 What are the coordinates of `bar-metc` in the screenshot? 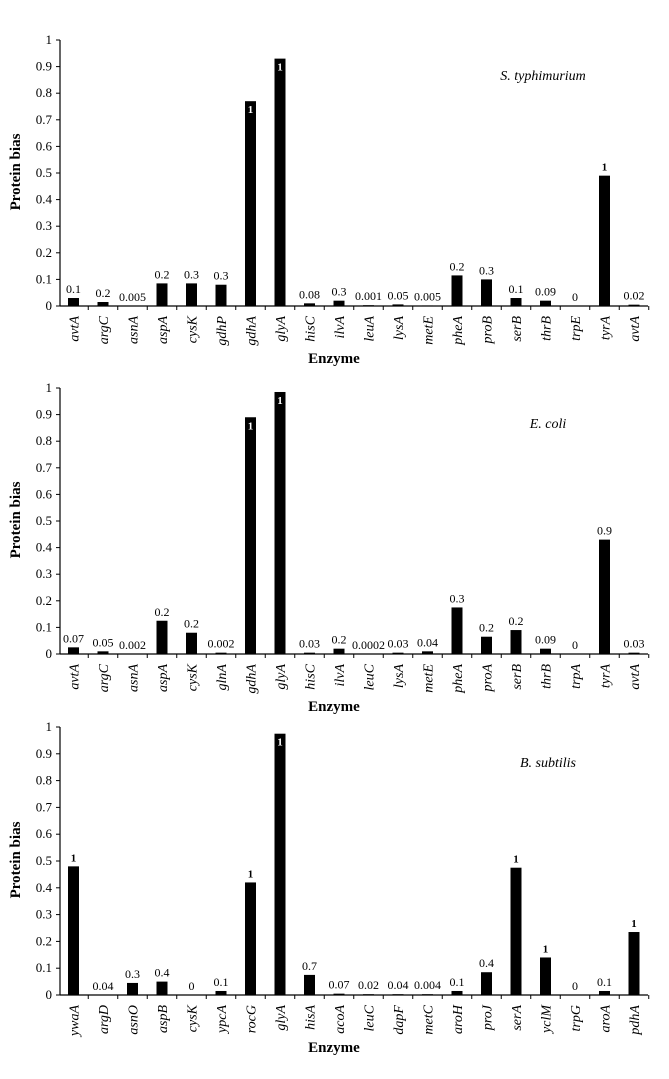 It's located at (427, 994).